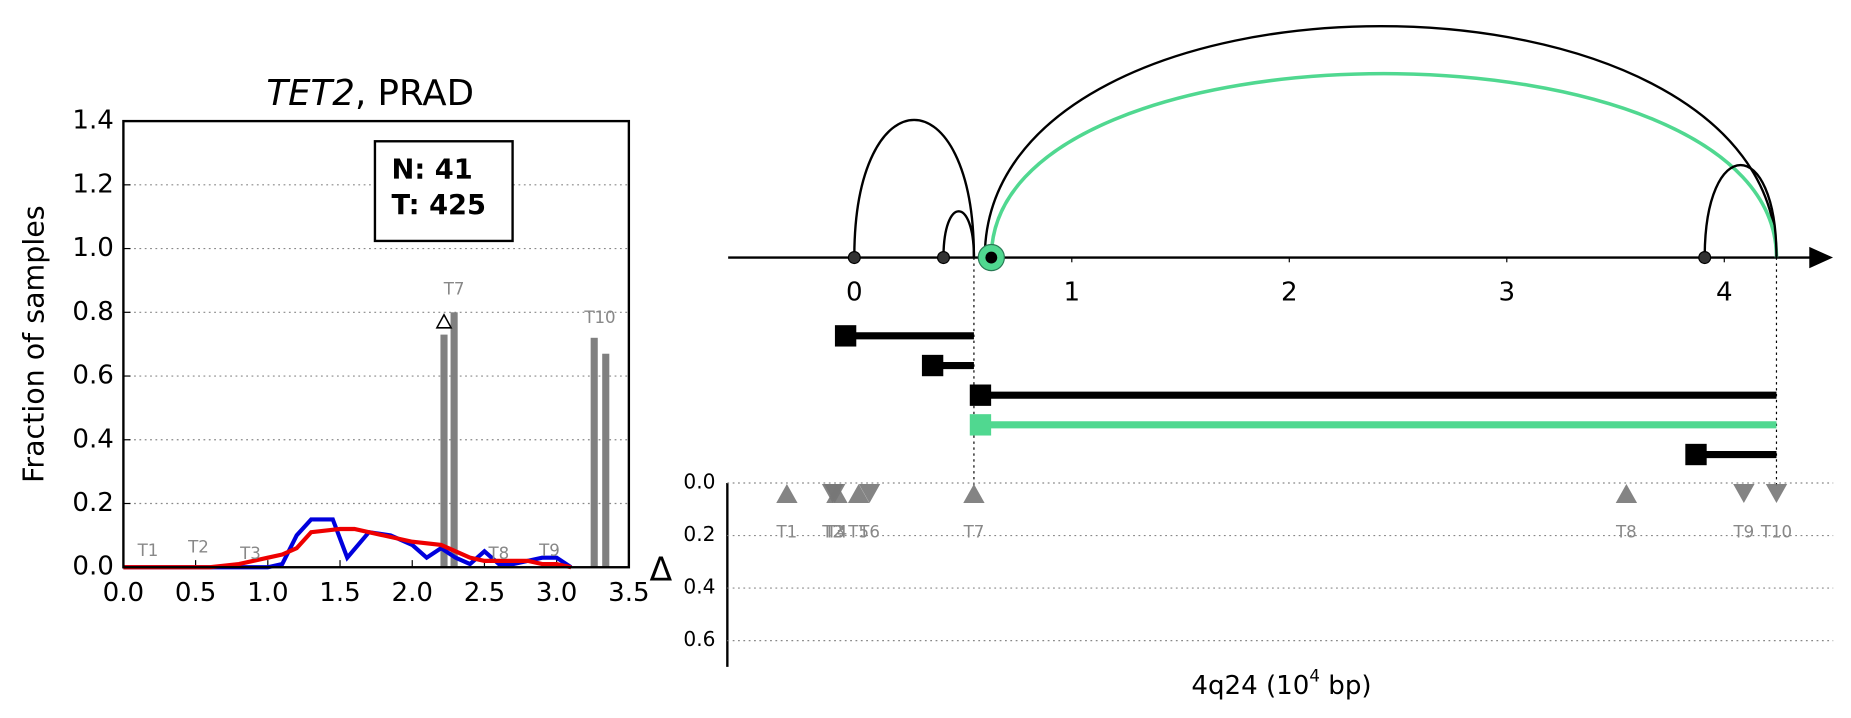 This screenshot has width=1851, height=718. I want to click on x-tick-label: 1, so click(1071, 293).